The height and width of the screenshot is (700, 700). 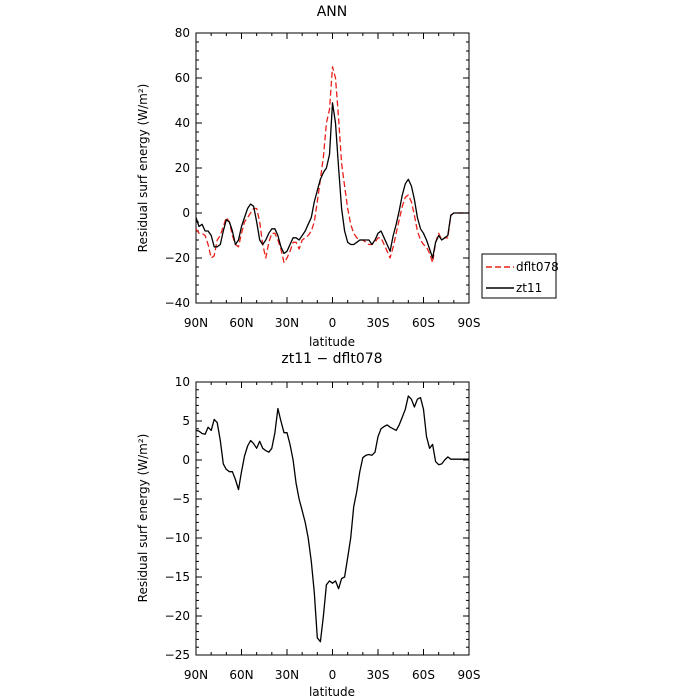 I want to click on y-tick-label: 20, so click(x=182, y=168).